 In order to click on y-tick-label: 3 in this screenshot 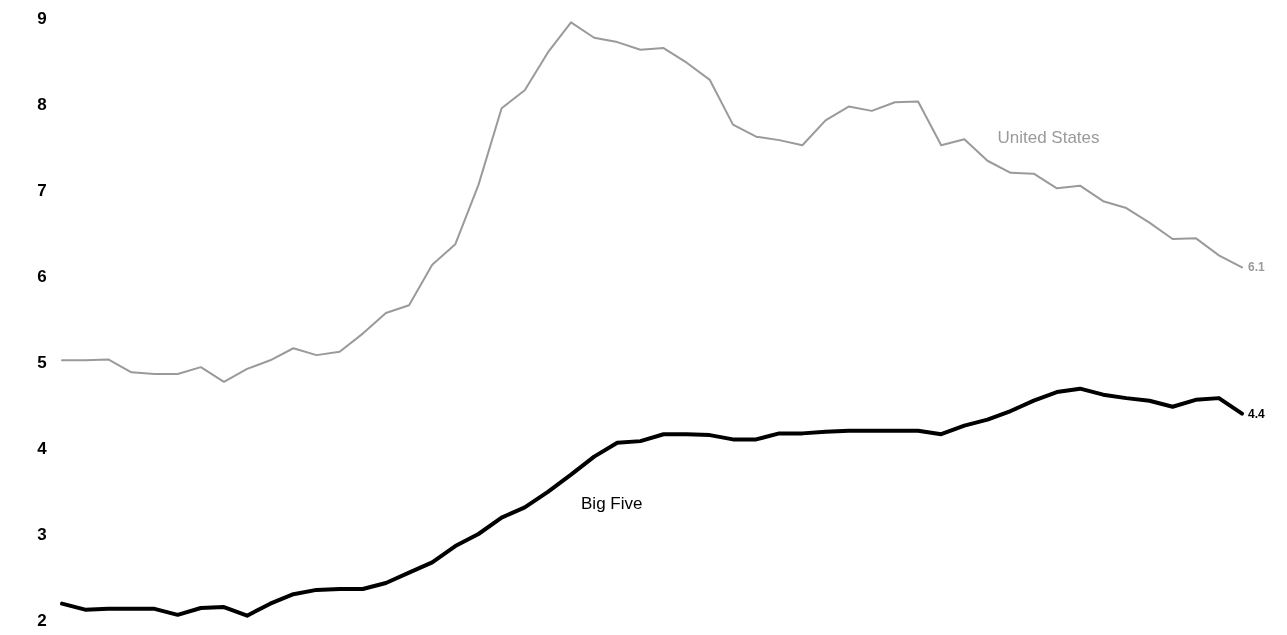, I will do `click(42, 534)`.